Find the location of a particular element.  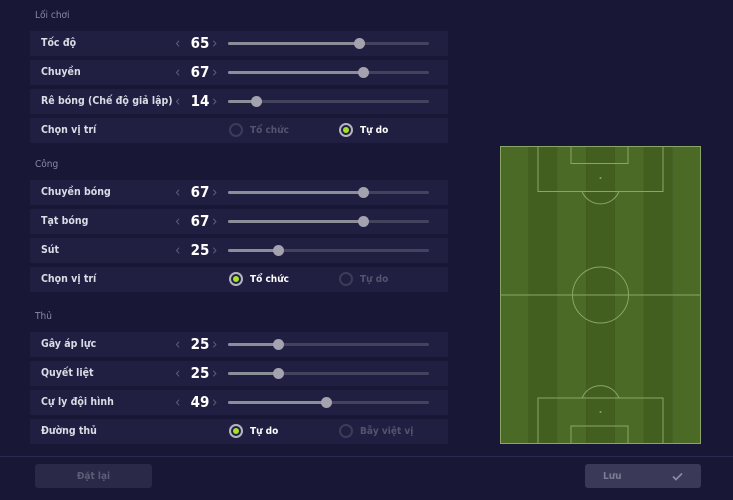

slider-value: 14 is located at coordinates (200, 101).